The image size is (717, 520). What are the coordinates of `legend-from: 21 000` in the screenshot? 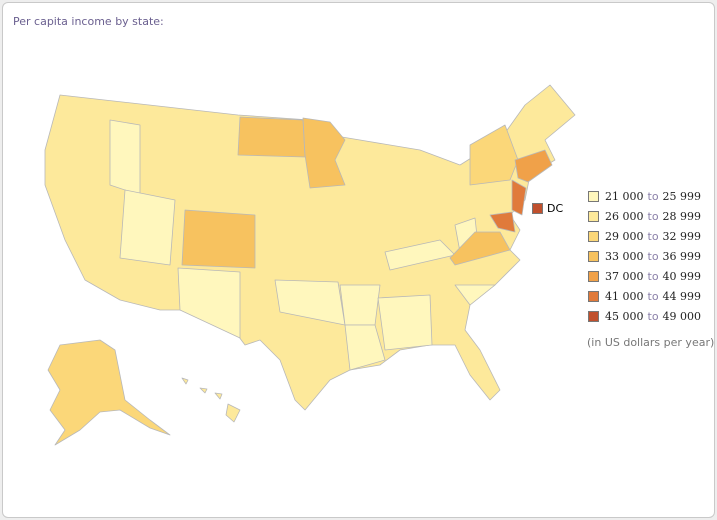 It's located at (624, 196).